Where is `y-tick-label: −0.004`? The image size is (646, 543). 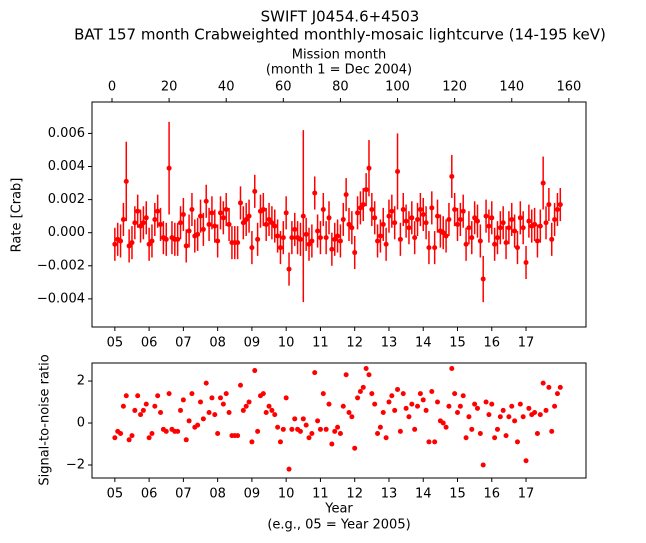 y-tick-label: −0.004 is located at coordinates (61, 298).